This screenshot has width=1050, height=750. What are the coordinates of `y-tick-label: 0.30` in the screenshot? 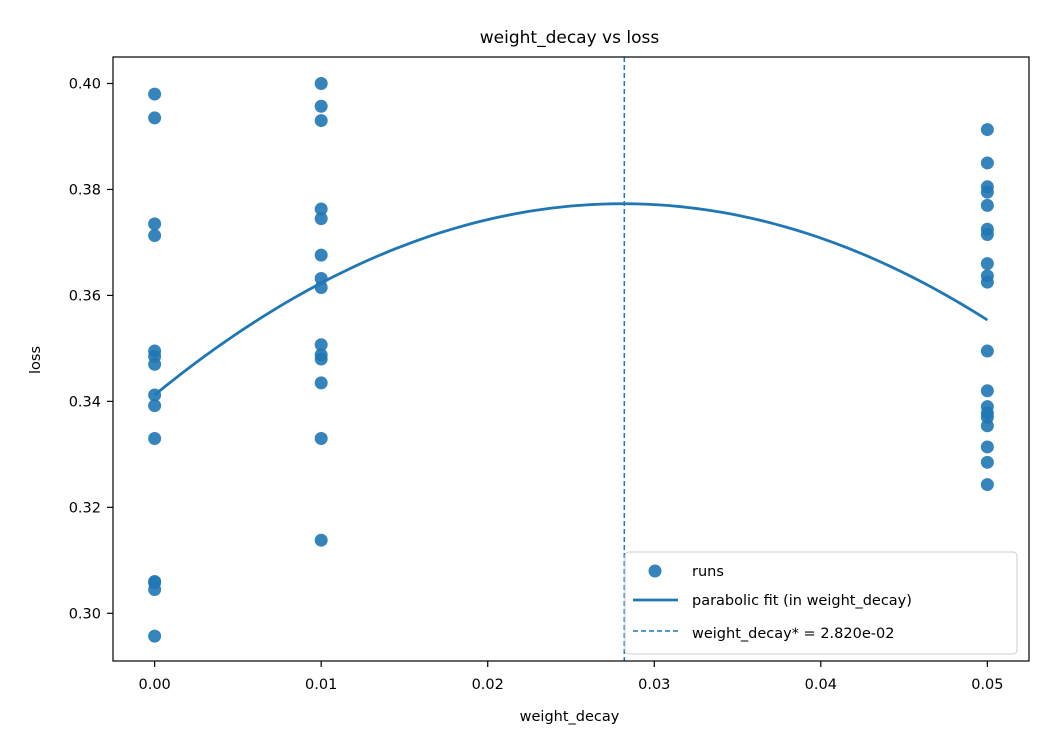 It's located at (85, 614).